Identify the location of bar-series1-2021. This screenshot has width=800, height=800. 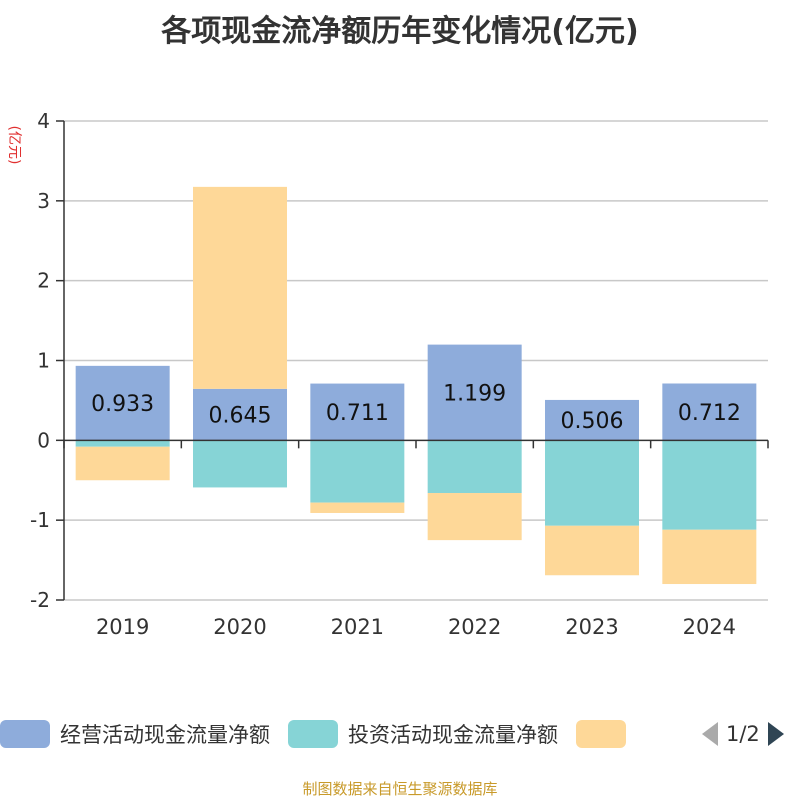
(357, 412).